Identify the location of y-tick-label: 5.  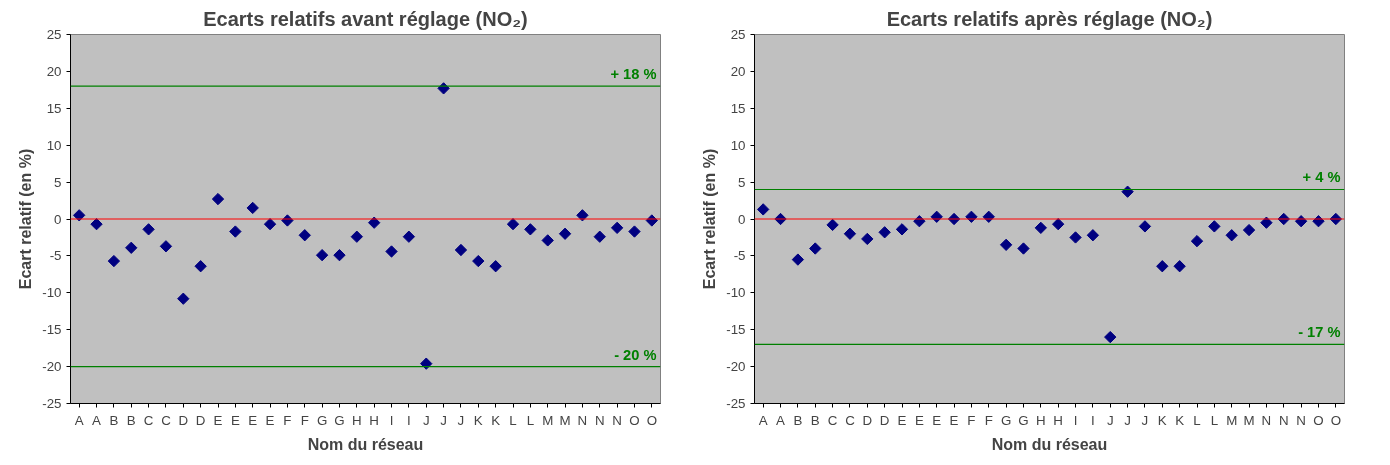
(742, 182).